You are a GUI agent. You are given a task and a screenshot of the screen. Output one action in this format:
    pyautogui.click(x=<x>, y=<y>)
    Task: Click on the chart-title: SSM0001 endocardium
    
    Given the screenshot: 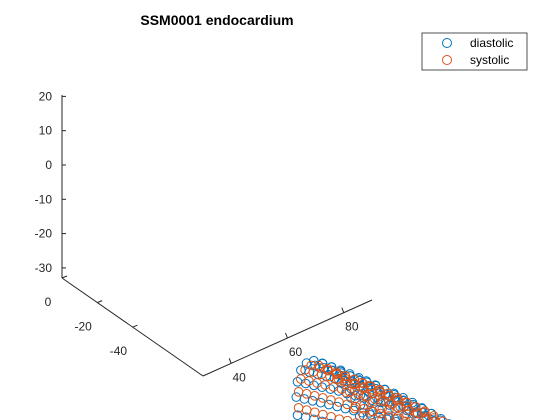 What is the action you would take?
    pyautogui.click(x=216, y=20)
    